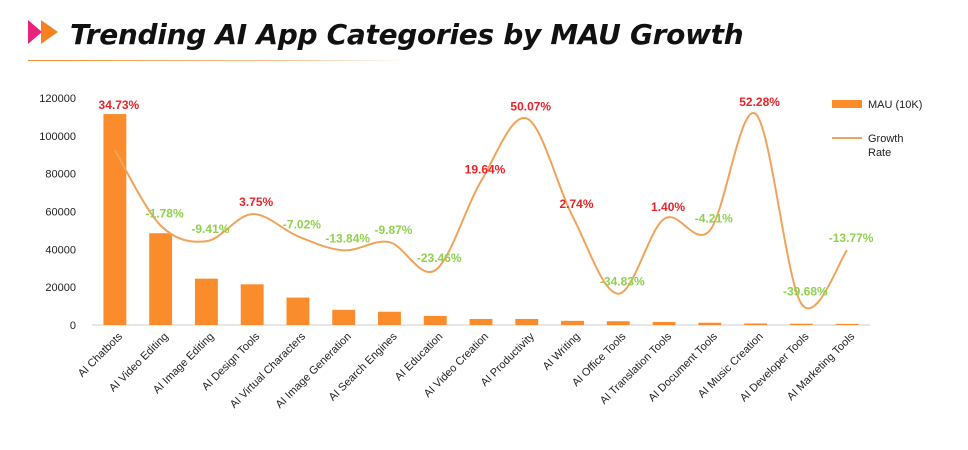 The width and height of the screenshot is (968, 450). What do you see at coordinates (577, 204) in the screenshot?
I see `growth-rate-label: 2.74%` at bounding box center [577, 204].